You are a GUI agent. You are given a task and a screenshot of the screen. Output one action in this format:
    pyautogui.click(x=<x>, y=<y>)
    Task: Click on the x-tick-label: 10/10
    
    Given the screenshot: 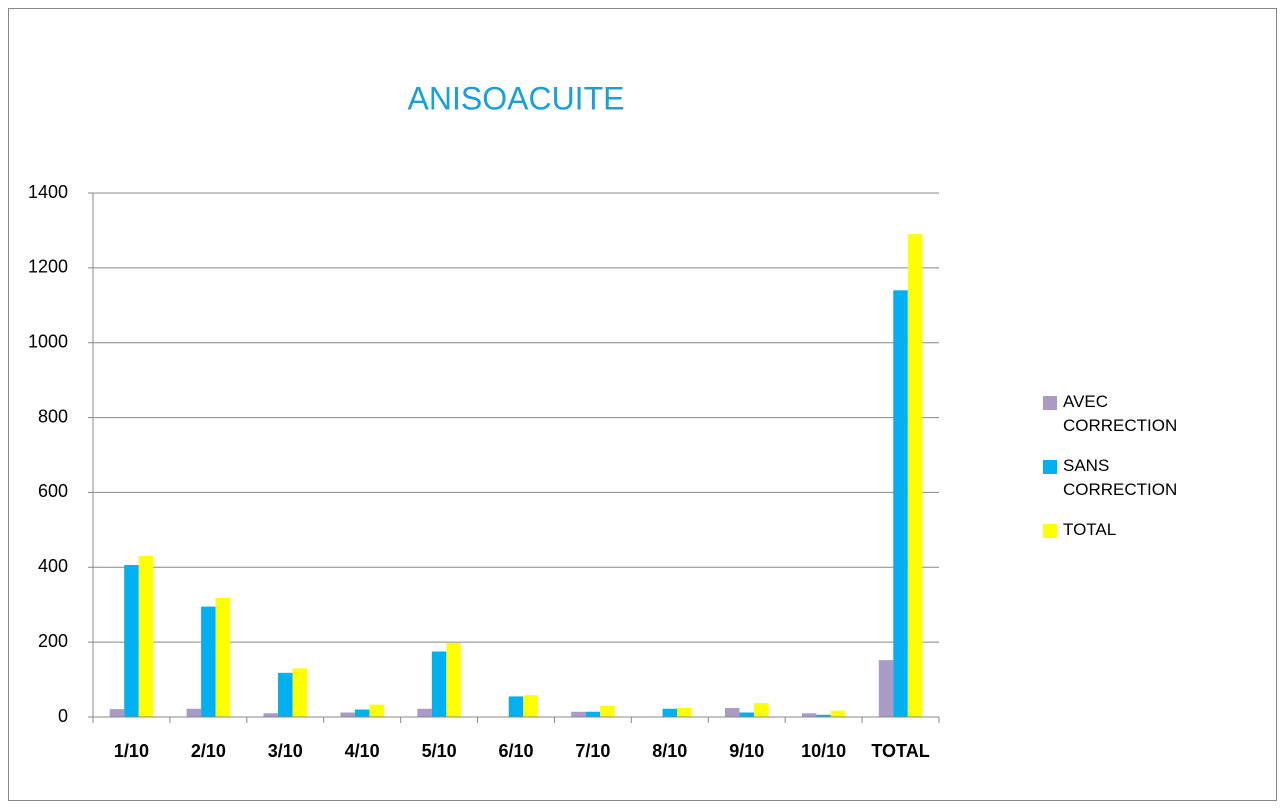 What is the action you would take?
    pyautogui.click(x=823, y=751)
    